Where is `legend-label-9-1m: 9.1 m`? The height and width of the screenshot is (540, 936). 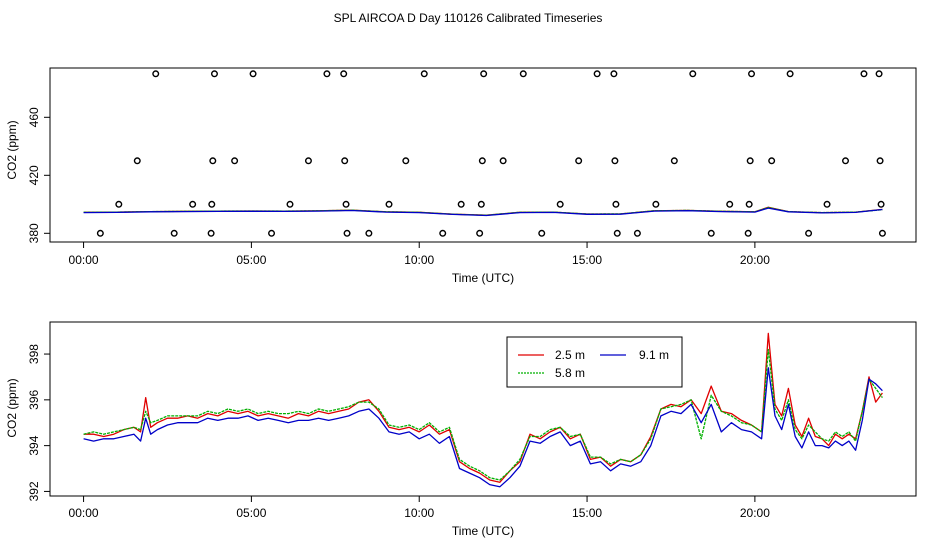 legend-label-9-1m: 9.1 m is located at coordinates (654, 355).